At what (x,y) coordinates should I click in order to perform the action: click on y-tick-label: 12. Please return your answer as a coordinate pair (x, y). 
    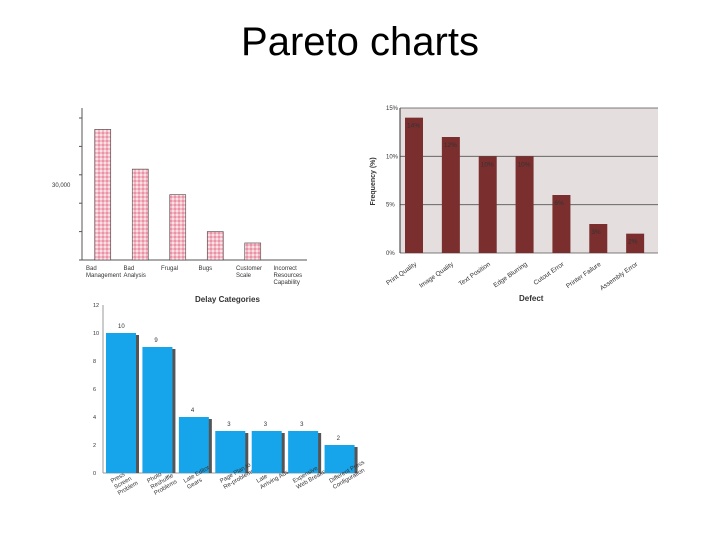
    Looking at the image, I should click on (96, 306).